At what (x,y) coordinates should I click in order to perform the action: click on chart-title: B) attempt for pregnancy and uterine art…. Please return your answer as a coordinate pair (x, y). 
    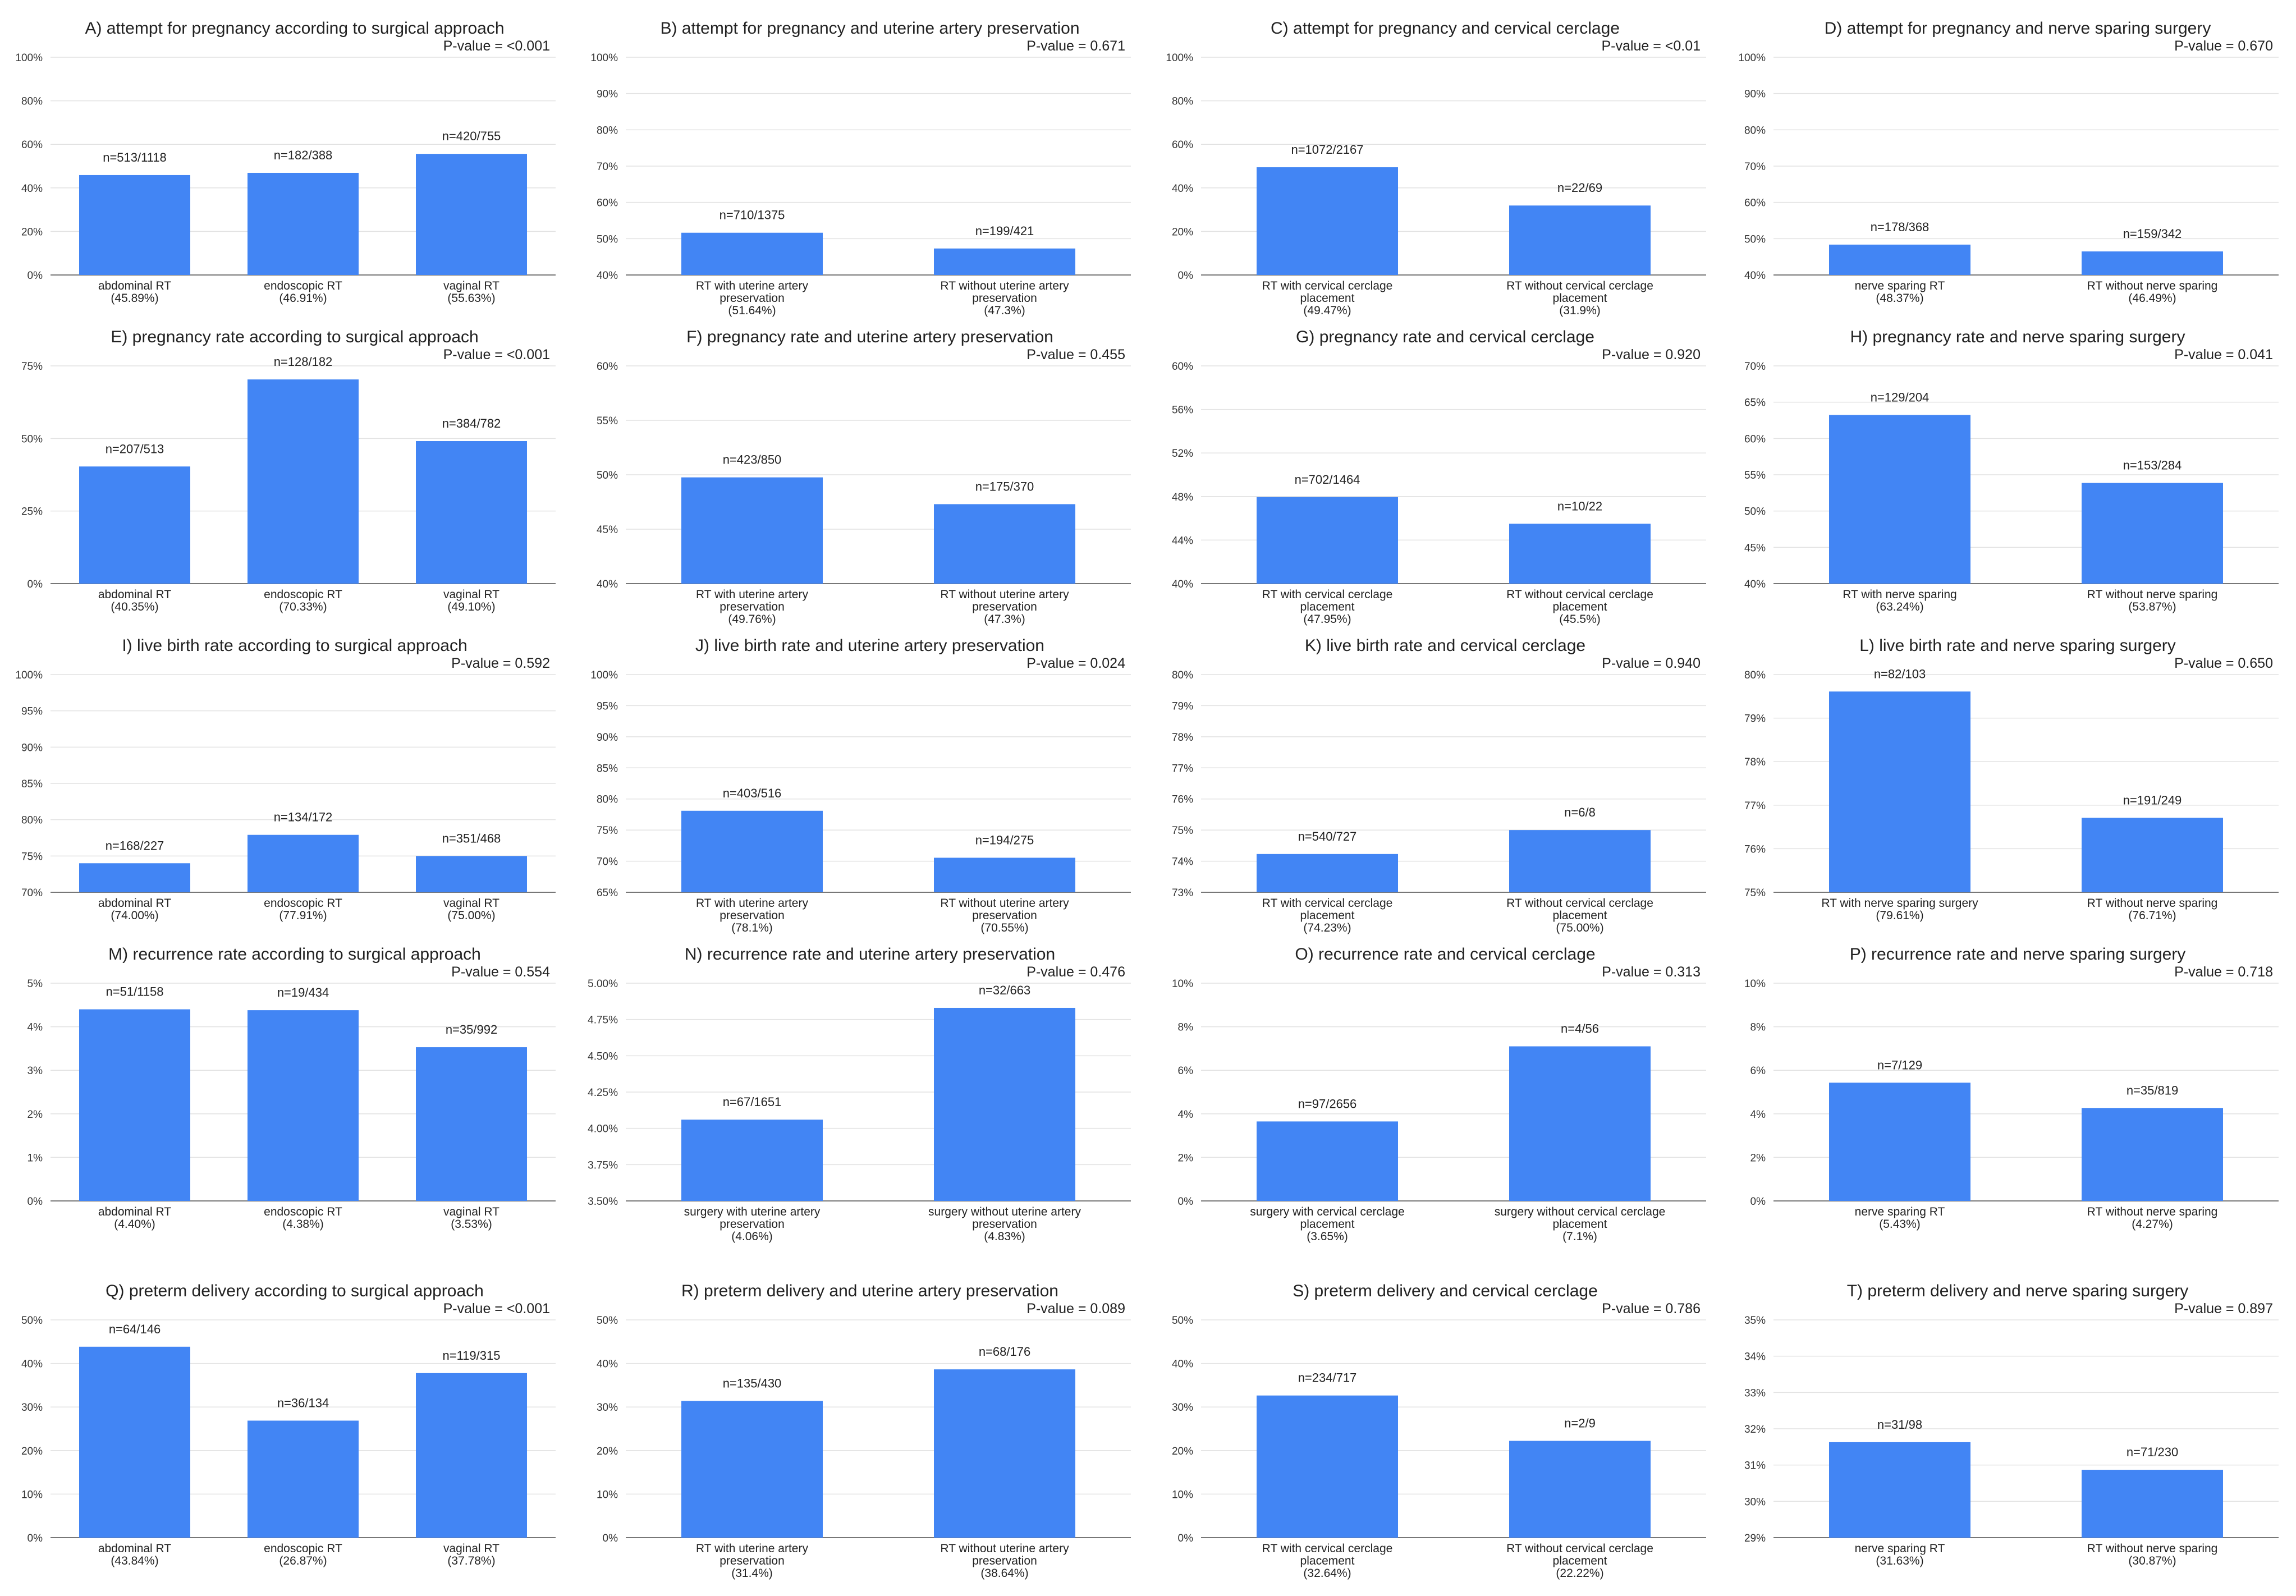
    Looking at the image, I should click on (870, 28).